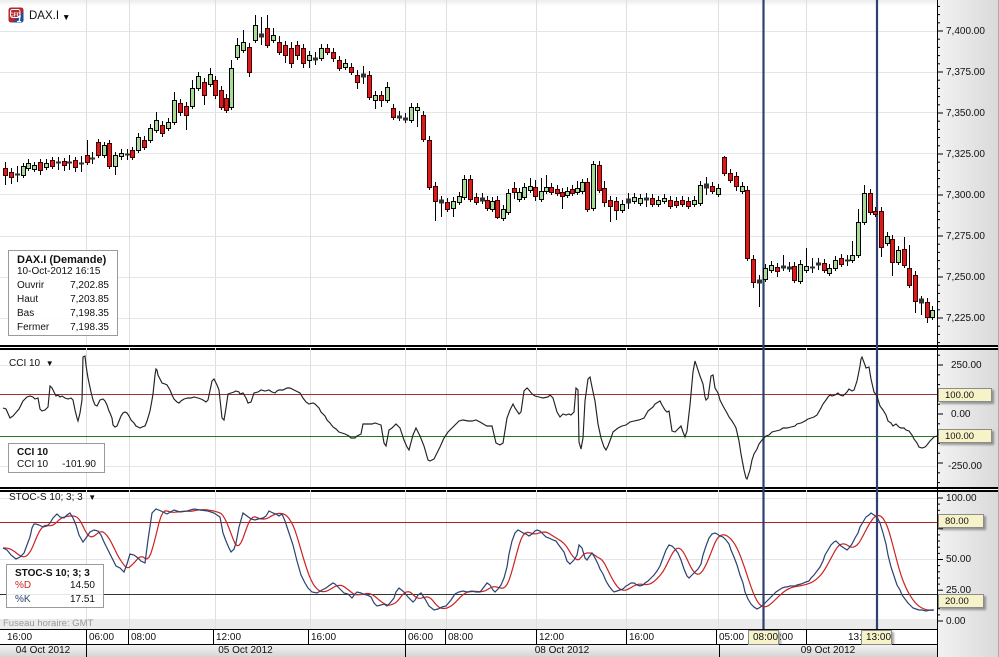 This screenshot has height=657, width=999. What do you see at coordinates (15, 15) in the screenshot?
I see `svg-text: CFD` at bounding box center [15, 15].